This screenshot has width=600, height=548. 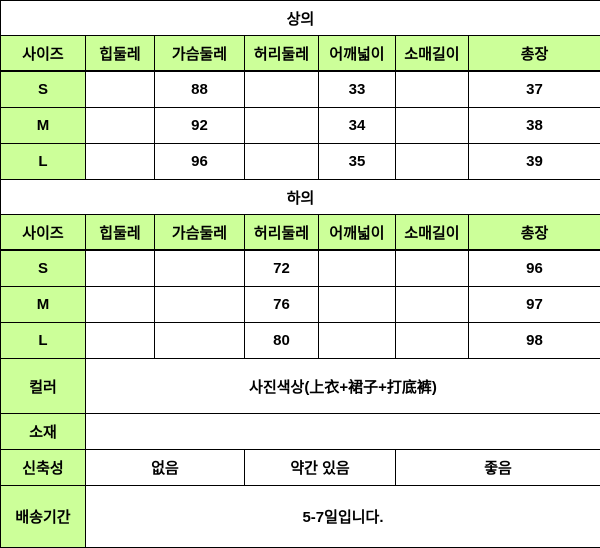 What do you see at coordinates (282, 341) in the screenshot?
I see `value-cell: 80` at bounding box center [282, 341].